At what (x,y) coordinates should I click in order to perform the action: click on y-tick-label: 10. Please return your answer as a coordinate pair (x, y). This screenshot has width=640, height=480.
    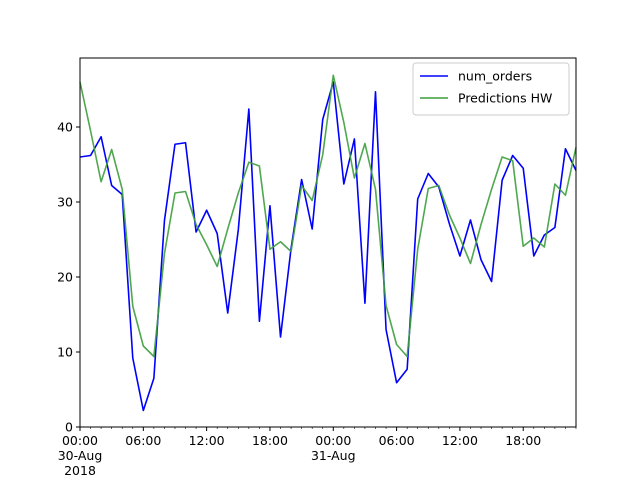
    Looking at the image, I should click on (65, 352).